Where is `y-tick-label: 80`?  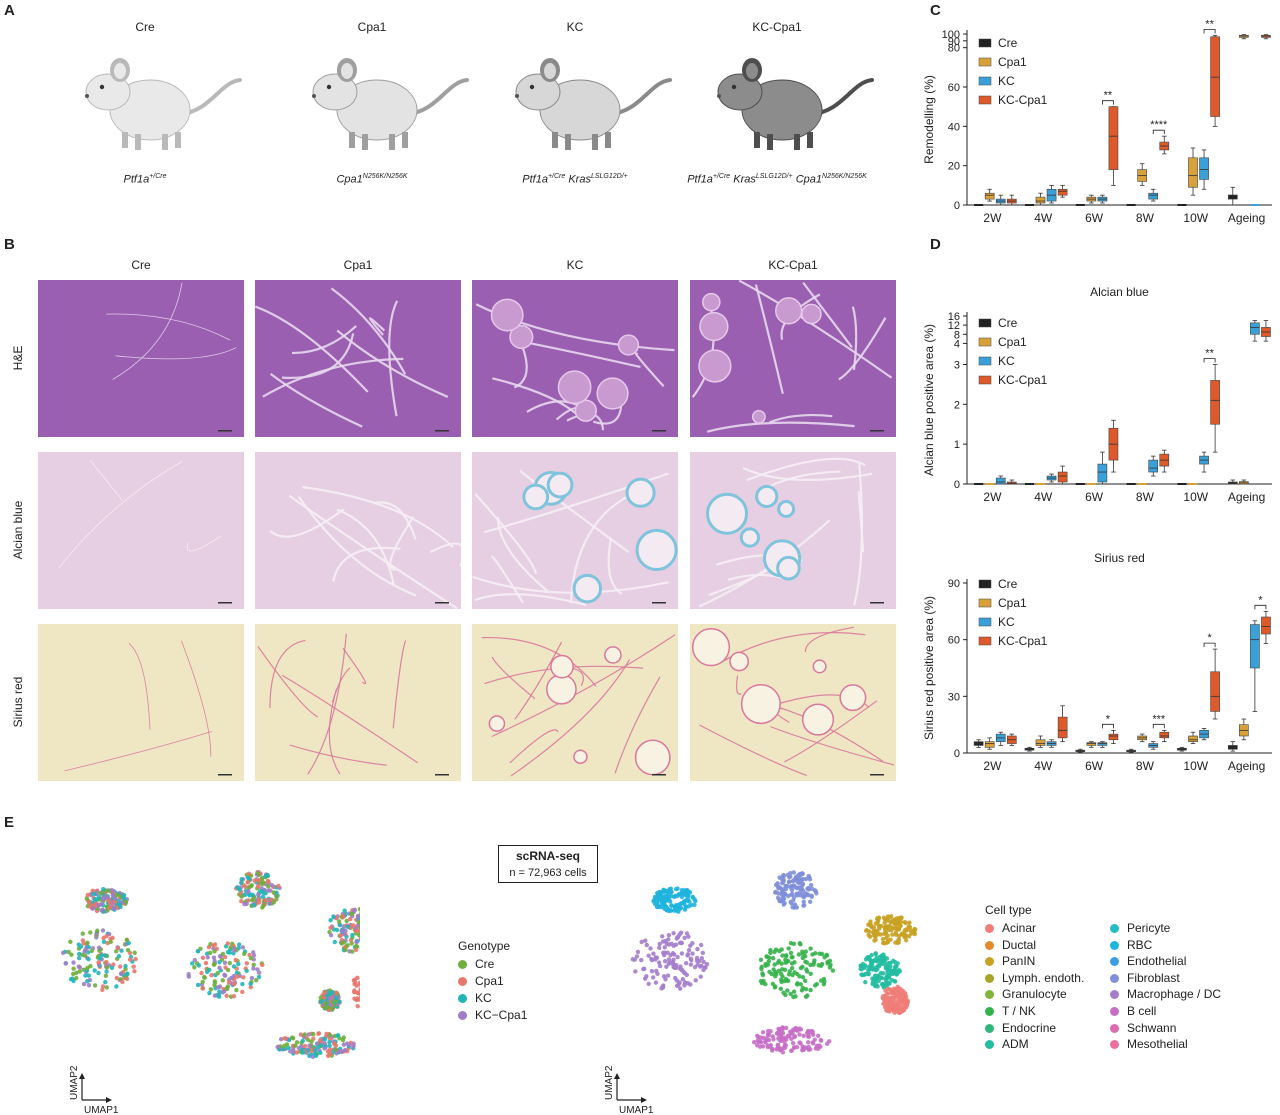
y-tick-label: 80 is located at coordinates (954, 49).